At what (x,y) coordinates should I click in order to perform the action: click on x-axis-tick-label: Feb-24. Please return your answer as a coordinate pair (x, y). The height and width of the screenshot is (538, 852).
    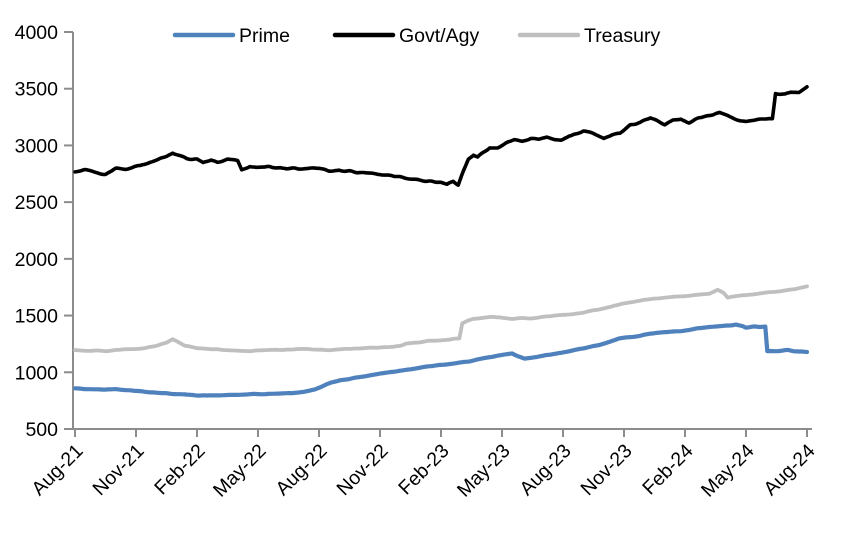
    Looking at the image, I should click on (667, 469).